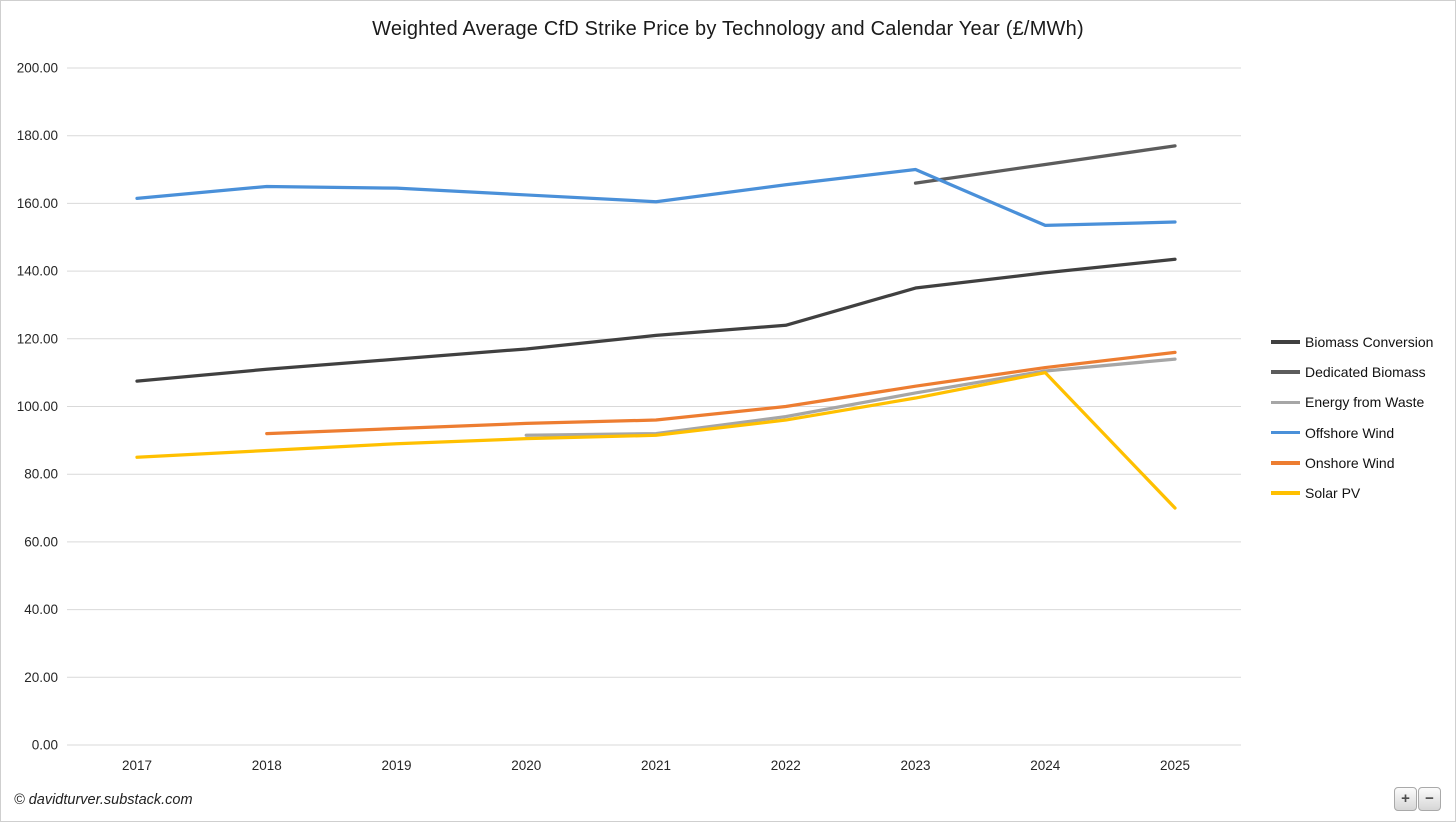  What do you see at coordinates (1369, 342) in the screenshot?
I see `legend-label-biomass-conversion: Biomass Conversion` at bounding box center [1369, 342].